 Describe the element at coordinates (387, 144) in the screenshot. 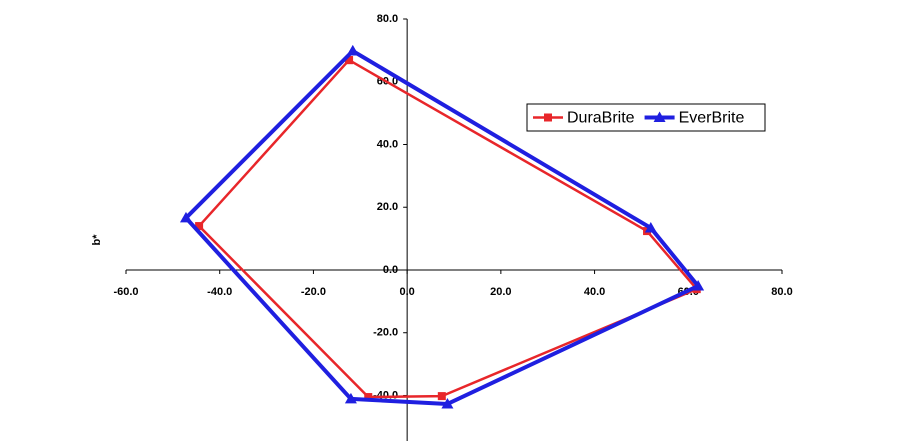

I see `y-tick-label: 40.0` at that location.